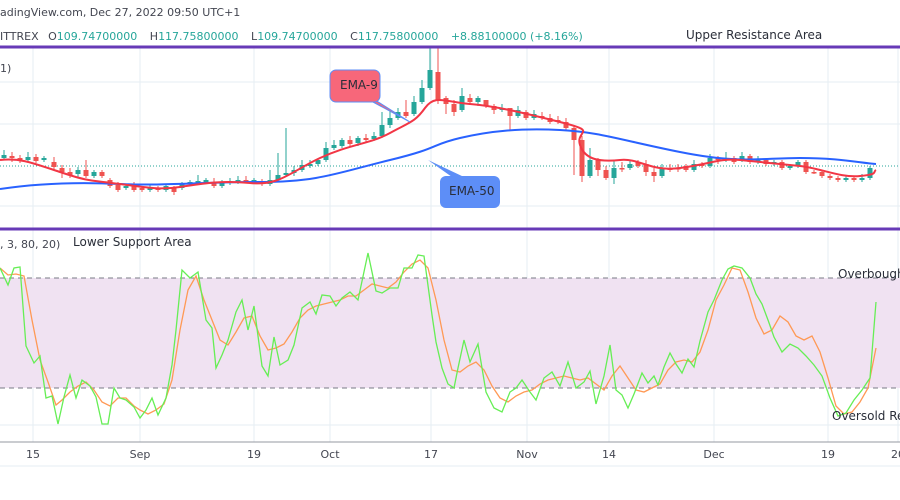 This screenshot has width=900, height=500. What do you see at coordinates (52, 36) in the screenshot?
I see `open-key: O` at bounding box center [52, 36].